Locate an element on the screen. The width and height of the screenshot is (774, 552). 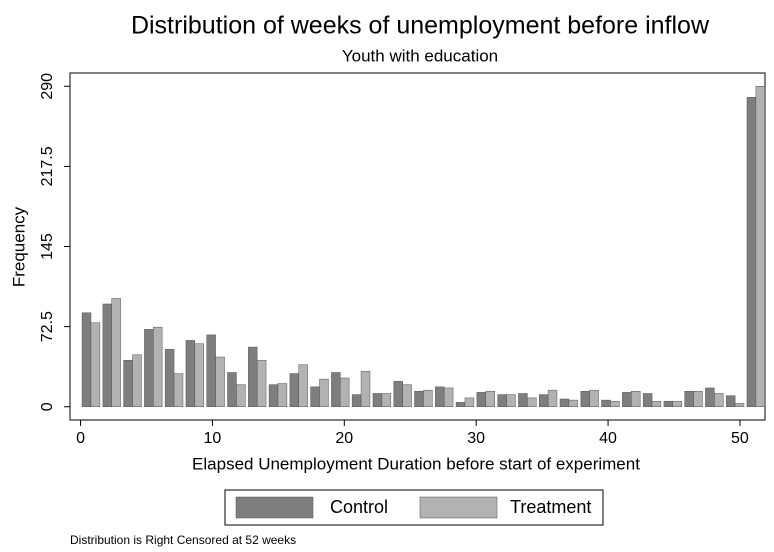
y-tick-label: 72.5 is located at coordinates (47, 326).